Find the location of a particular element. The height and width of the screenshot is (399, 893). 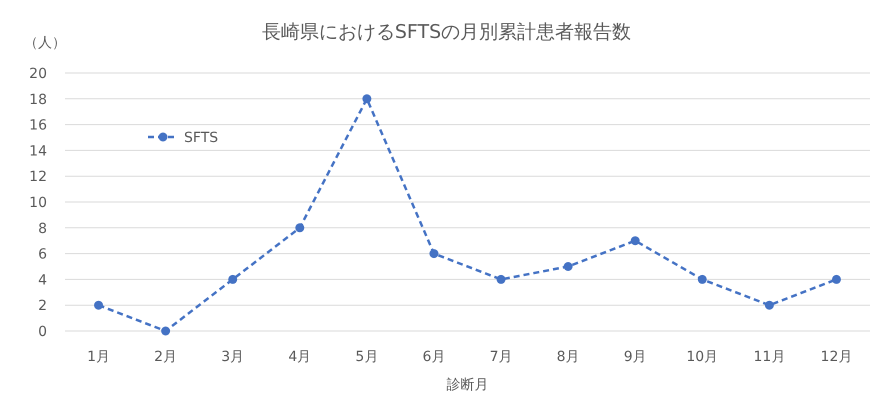

x-tick-label: 8月 is located at coordinates (568, 357).